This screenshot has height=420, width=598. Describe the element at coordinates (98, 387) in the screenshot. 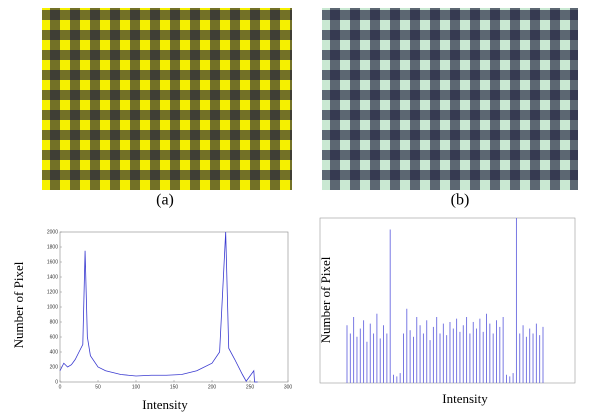

I see `x-tick-label: 50` at that location.